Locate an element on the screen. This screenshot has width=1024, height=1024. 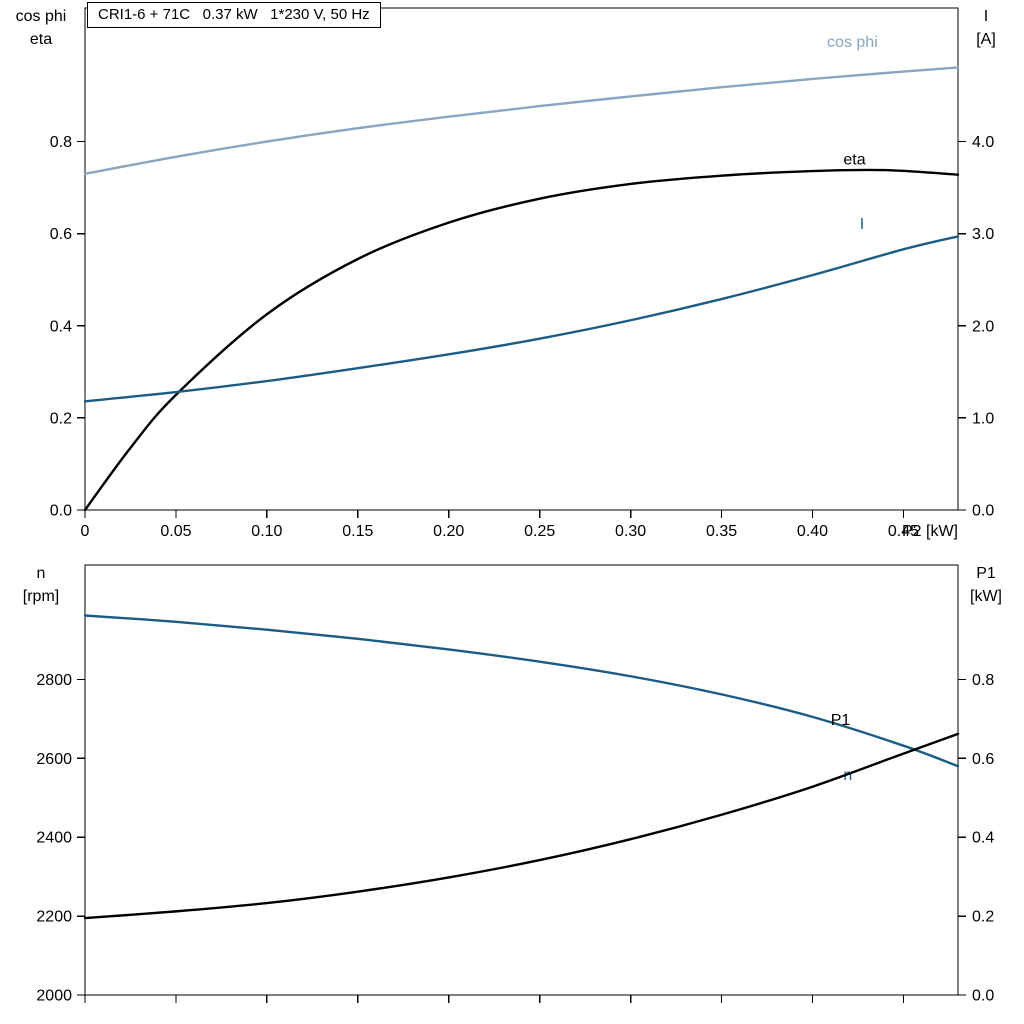
x-tick-label: 0.10 is located at coordinates (266, 531).